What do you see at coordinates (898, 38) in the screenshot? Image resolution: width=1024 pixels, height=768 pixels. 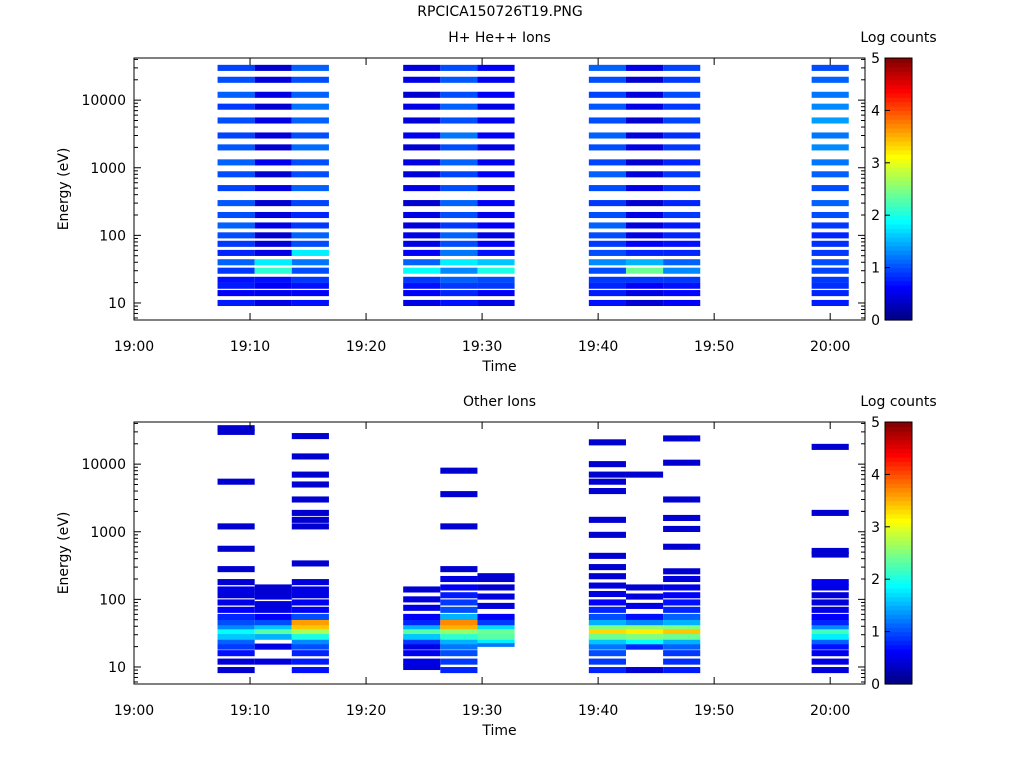 I see `colorbar-label: Log counts` at bounding box center [898, 38].